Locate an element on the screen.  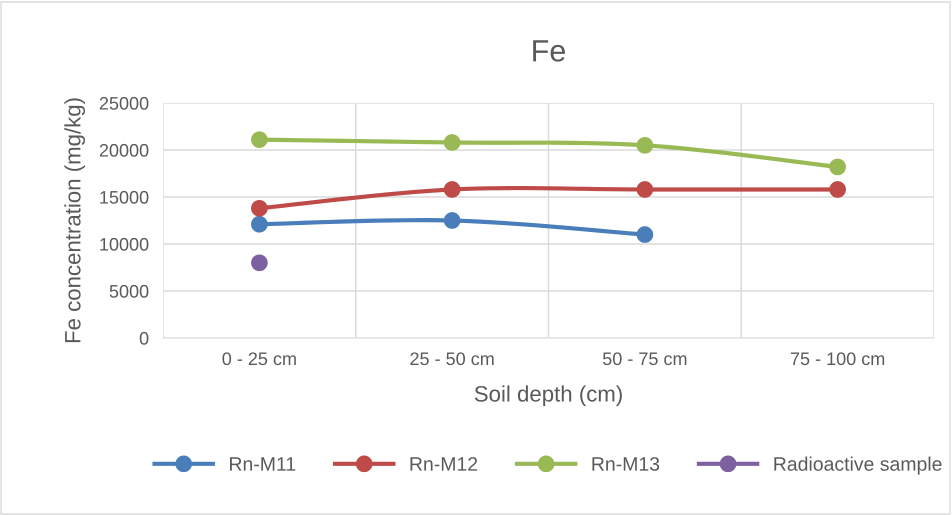
y-tick-label: 15000 is located at coordinates (124, 197).